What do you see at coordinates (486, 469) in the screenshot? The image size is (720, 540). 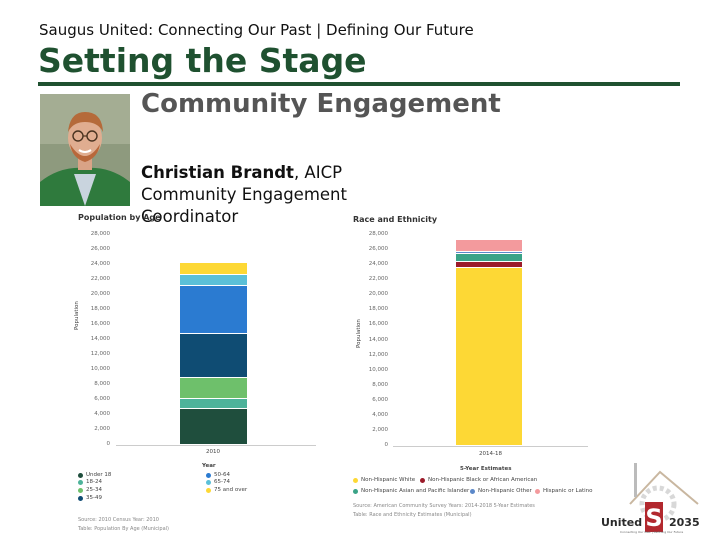 I see `race-legend-heading: 5-Year Estimates` at bounding box center [486, 469].